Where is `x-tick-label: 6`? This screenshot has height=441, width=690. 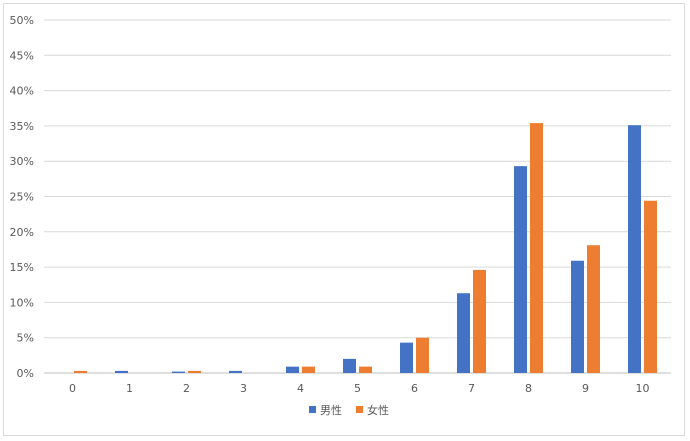
x-tick-label: 6 is located at coordinates (414, 388).